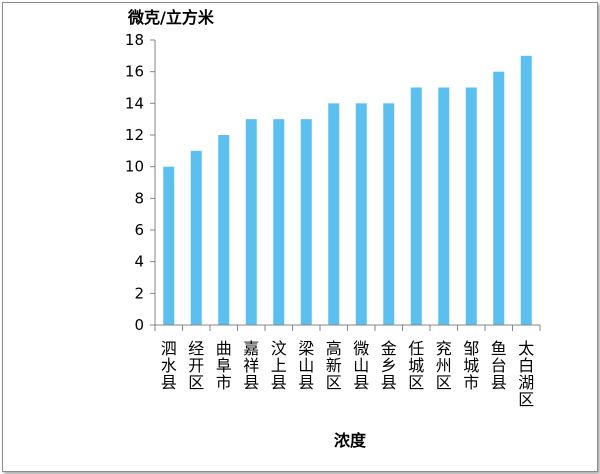  I want to click on x-category-label: 汶上县, so click(279, 365).